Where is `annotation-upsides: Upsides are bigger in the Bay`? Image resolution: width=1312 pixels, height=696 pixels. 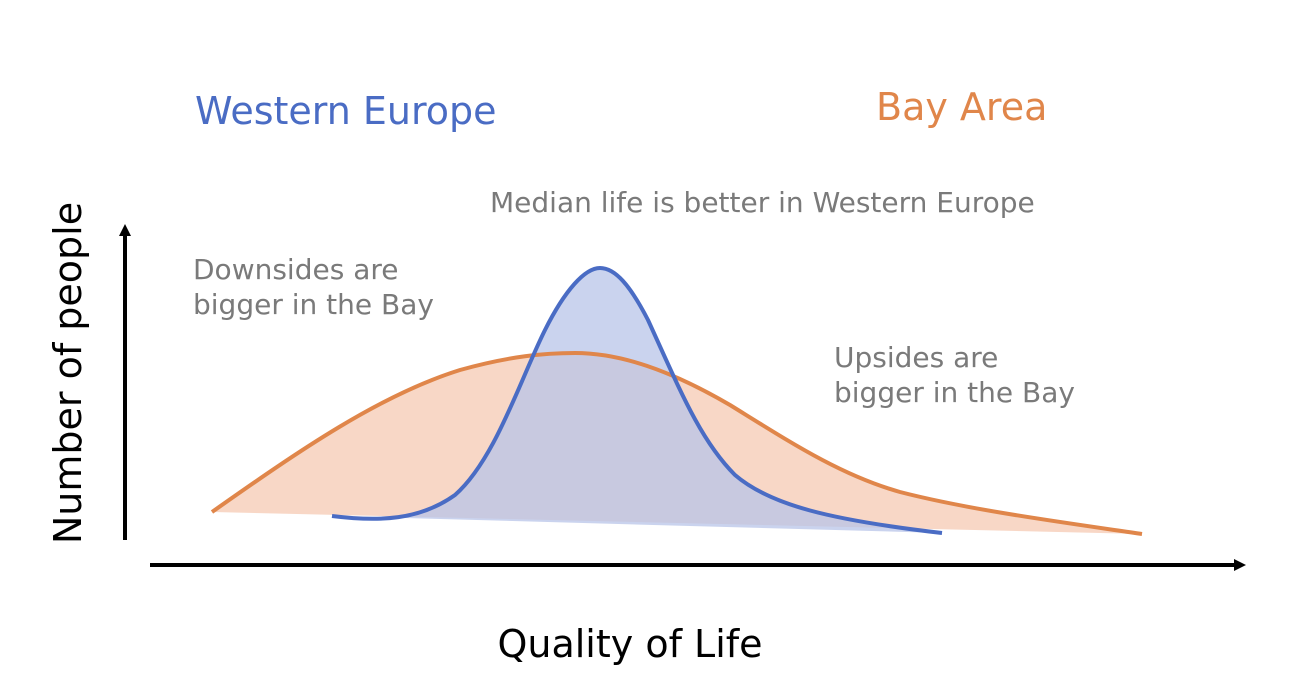 annotation-upsides: Upsides are bigger in the Bay is located at coordinates (954, 375).